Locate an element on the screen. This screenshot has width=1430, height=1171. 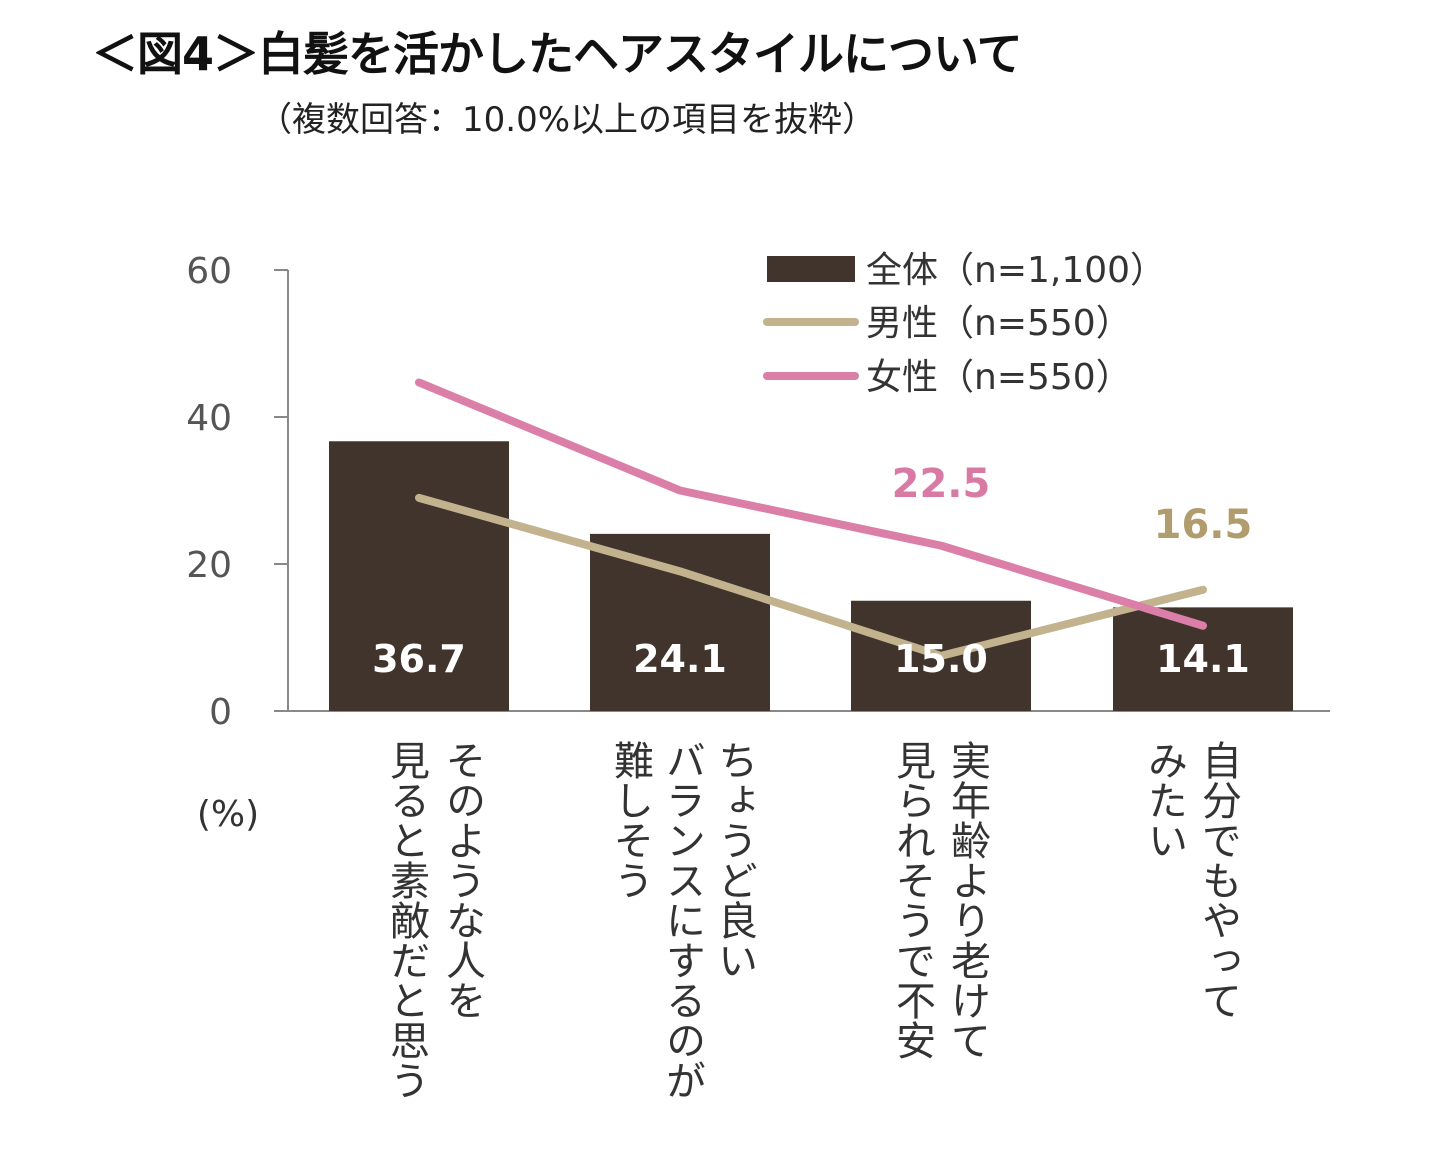
legend-label-total: 全体（n=1,100） is located at coordinates (1016, 270).